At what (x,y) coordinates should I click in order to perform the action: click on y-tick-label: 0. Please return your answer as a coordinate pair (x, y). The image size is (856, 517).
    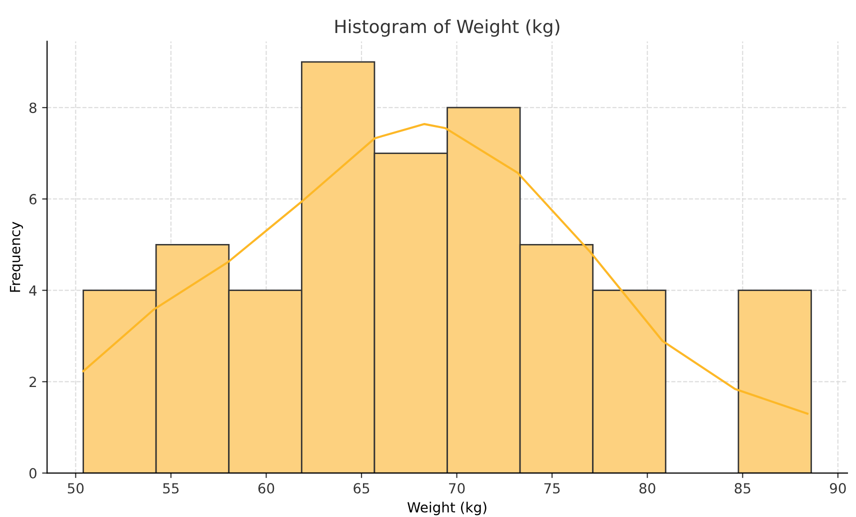
    Looking at the image, I should click on (32, 473).